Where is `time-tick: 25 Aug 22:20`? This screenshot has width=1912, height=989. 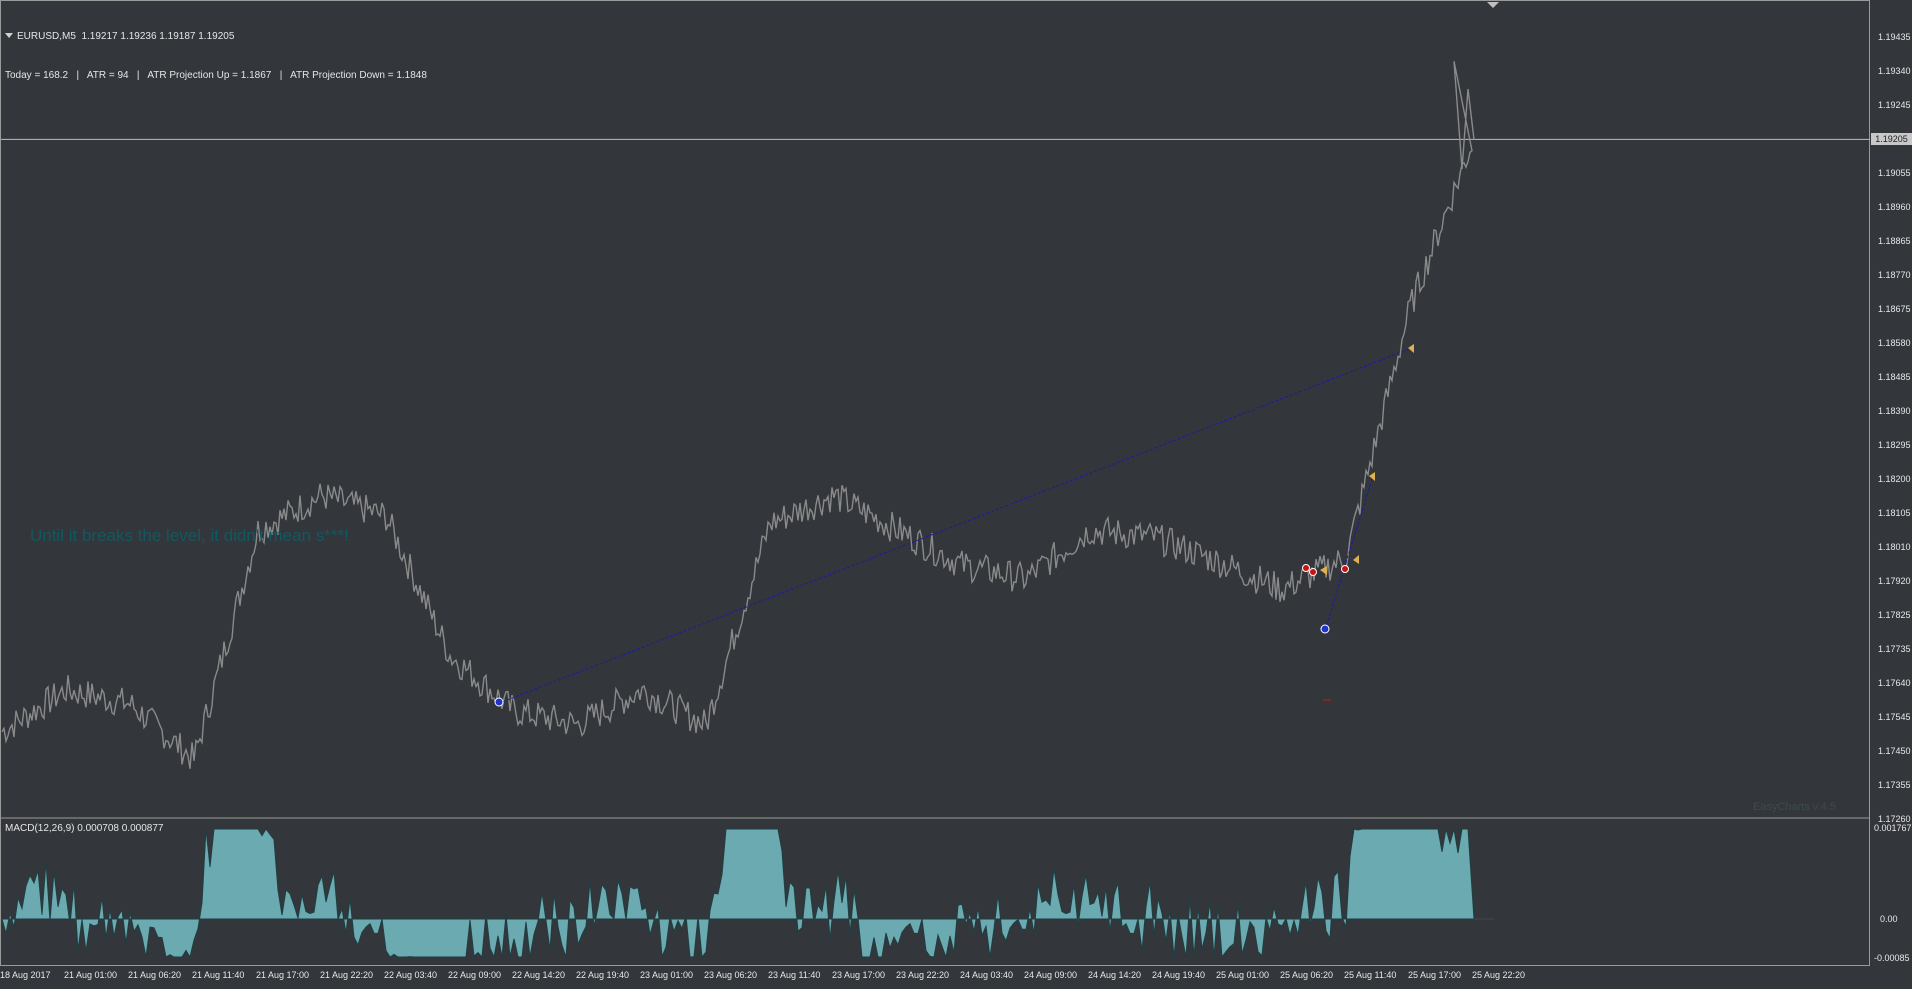
time-tick: 25 Aug 22:20 is located at coordinates (1499, 975).